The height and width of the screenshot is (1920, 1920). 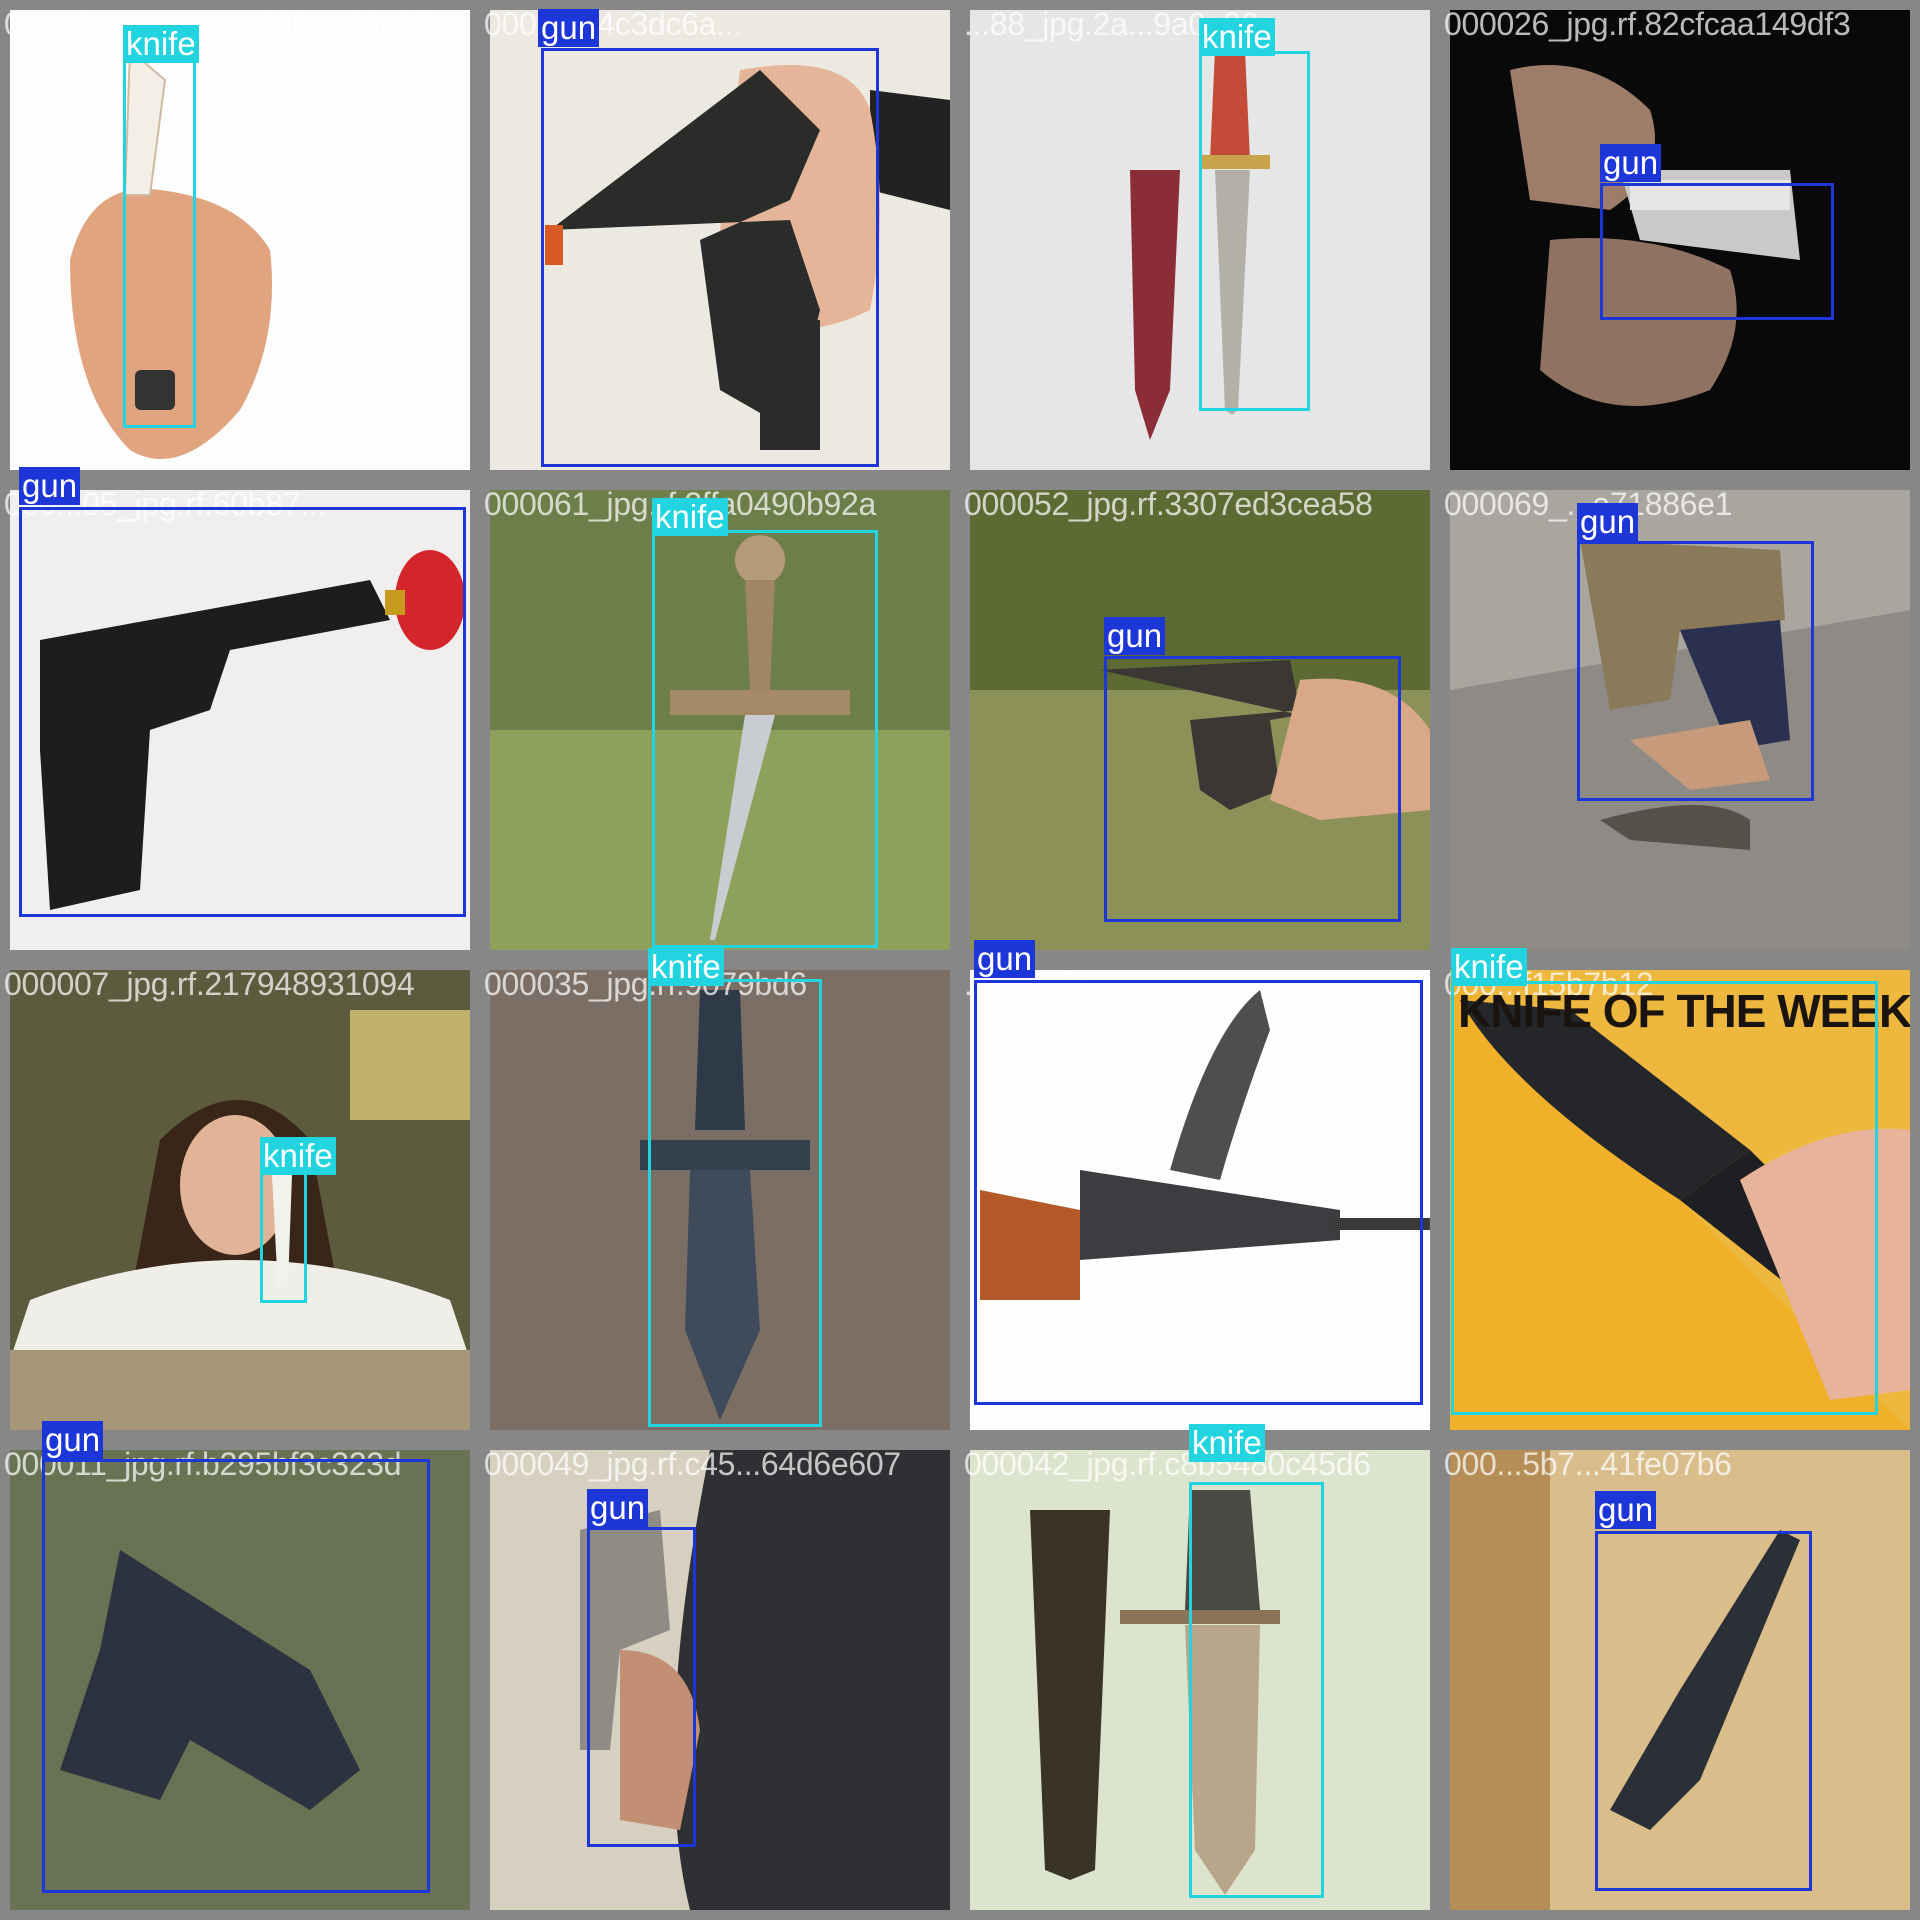 I want to click on filename-label: 000007_jpg.rf.217948931094, so click(x=209, y=984).